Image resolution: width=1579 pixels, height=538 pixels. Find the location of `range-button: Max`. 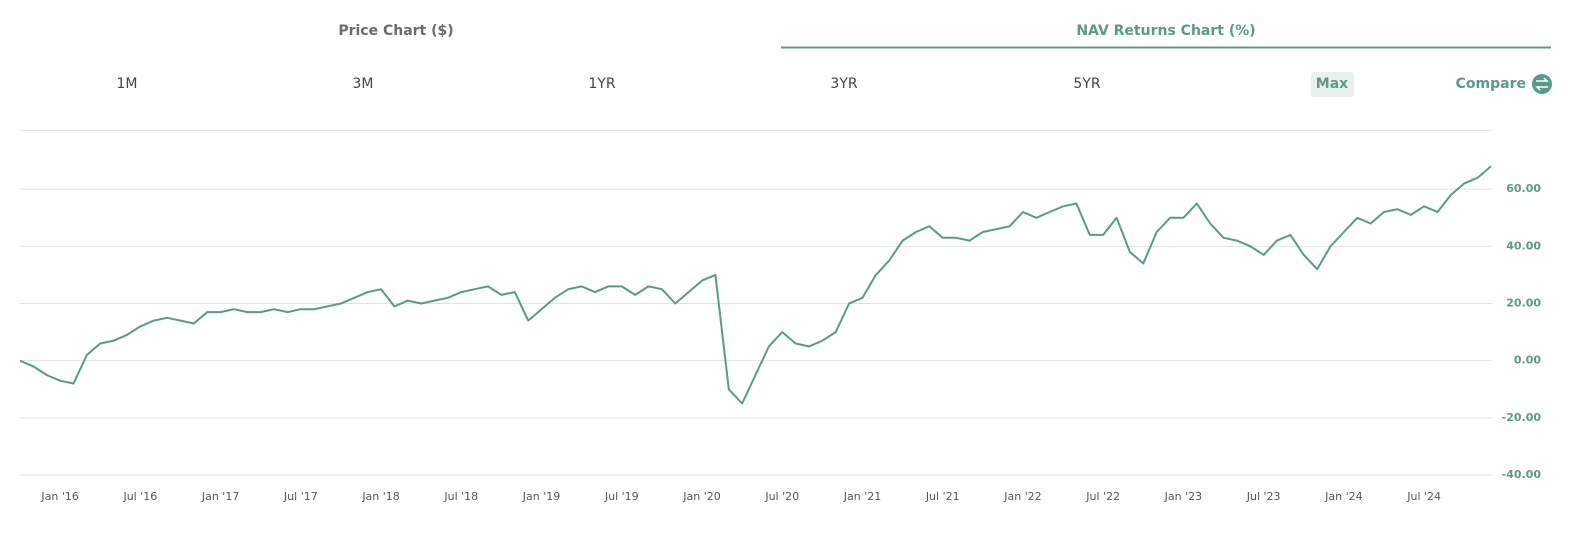

range-button: Max is located at coordinates (1332, 84).